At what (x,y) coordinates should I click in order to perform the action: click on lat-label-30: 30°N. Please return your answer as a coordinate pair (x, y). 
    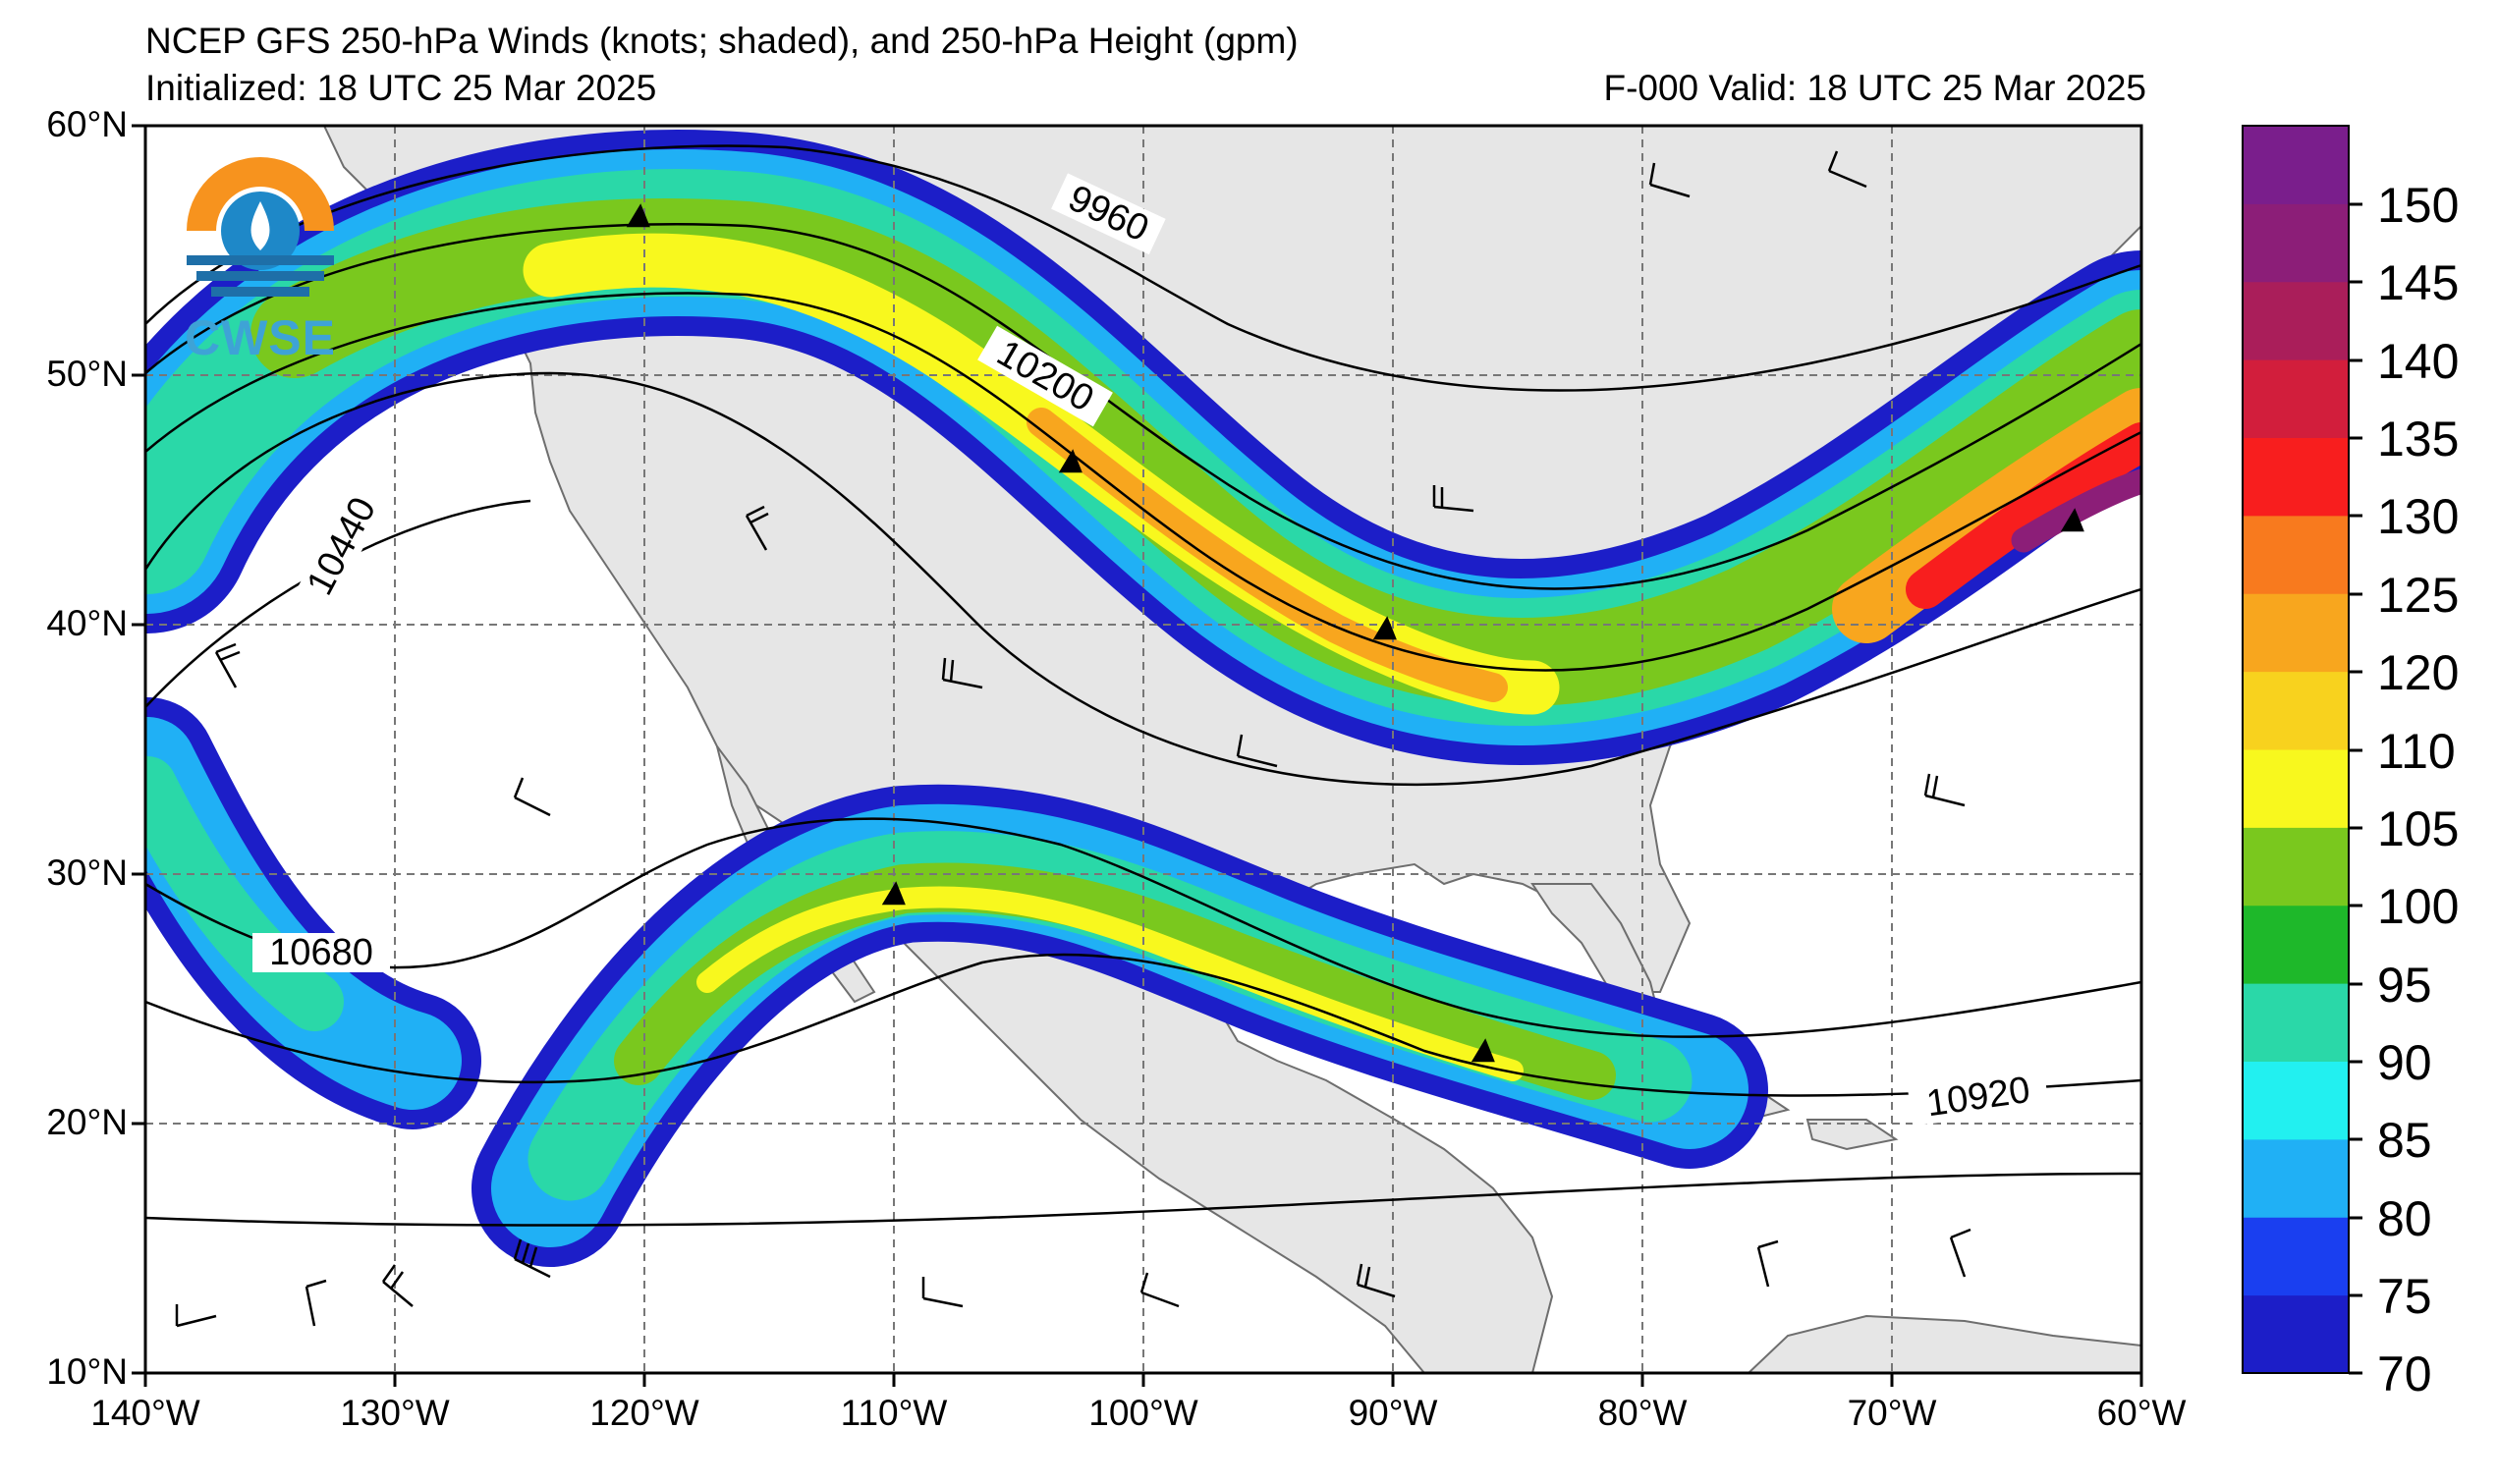
    Looking at the image, I should click on (87, 872).